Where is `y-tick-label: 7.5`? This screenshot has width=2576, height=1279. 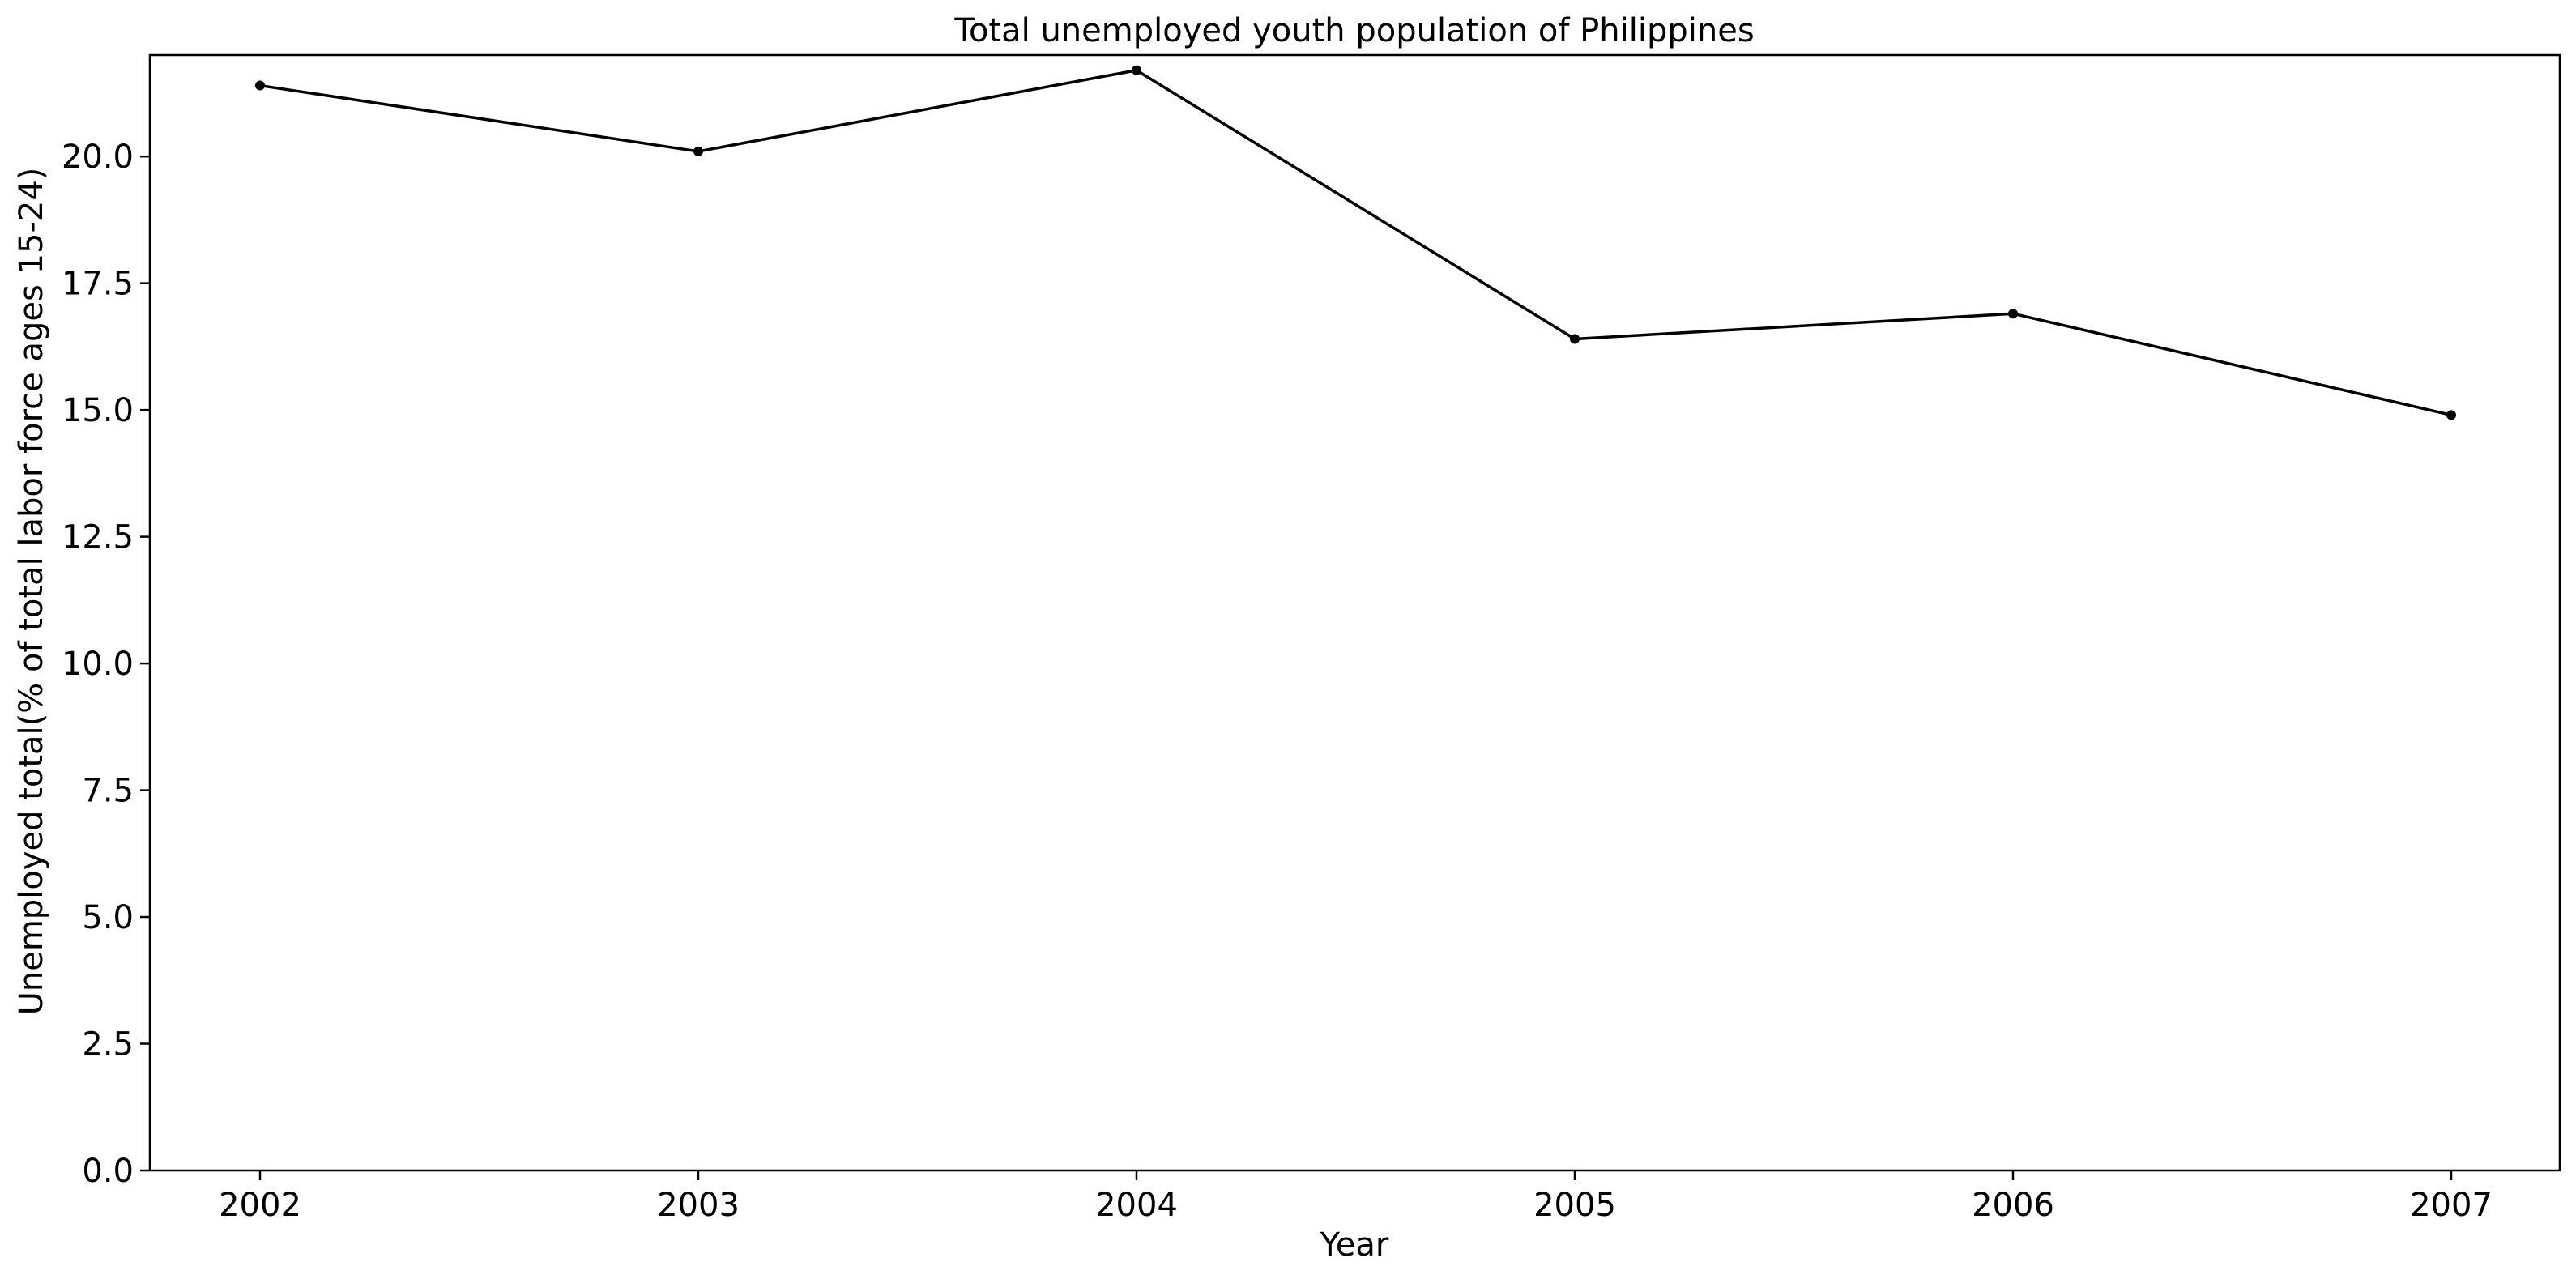
y-tick-label: 7.5 is located at coordinates (108, 791).